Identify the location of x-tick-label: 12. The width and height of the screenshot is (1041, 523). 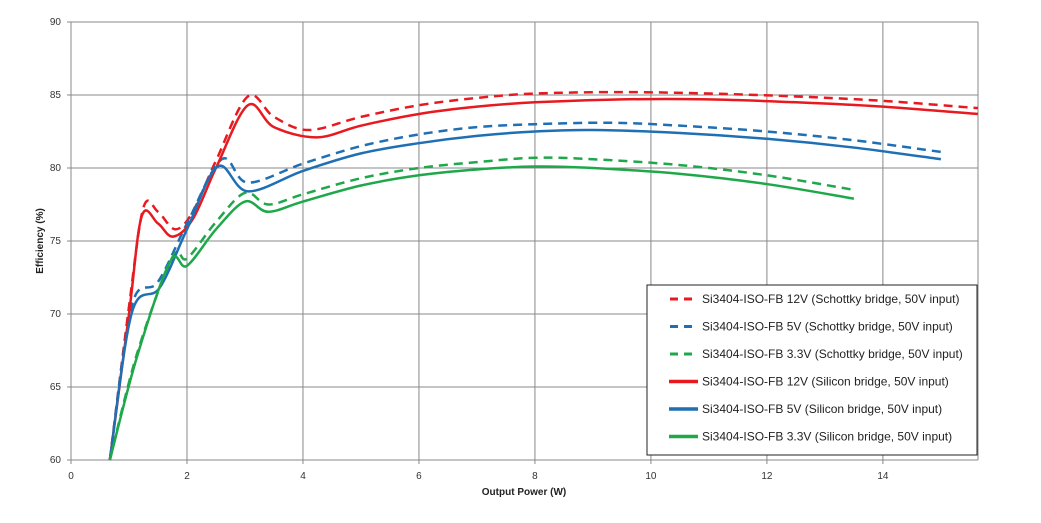
(767, 476).